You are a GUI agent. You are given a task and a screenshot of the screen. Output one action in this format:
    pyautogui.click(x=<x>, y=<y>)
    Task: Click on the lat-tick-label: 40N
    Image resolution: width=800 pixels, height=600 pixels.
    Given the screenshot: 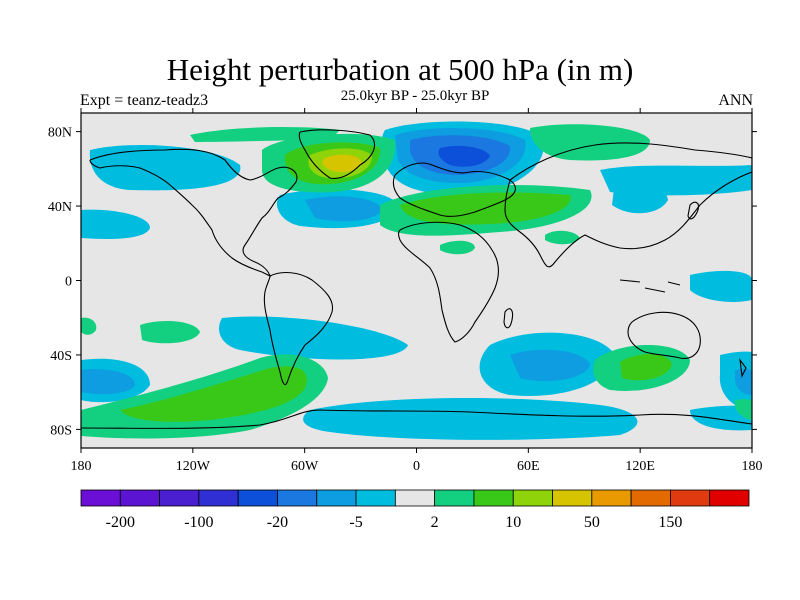 What is the action you would take?
    pyautogui.click(x=60, y=207)
    